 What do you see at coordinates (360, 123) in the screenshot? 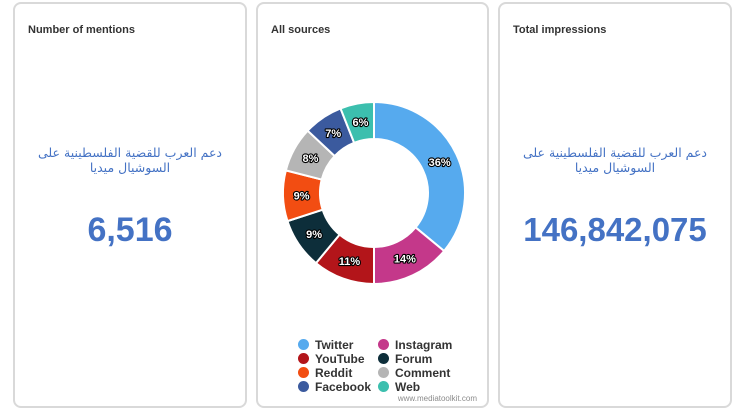
I see `slice-label-web: 6%` at bounding box center [360, 123].